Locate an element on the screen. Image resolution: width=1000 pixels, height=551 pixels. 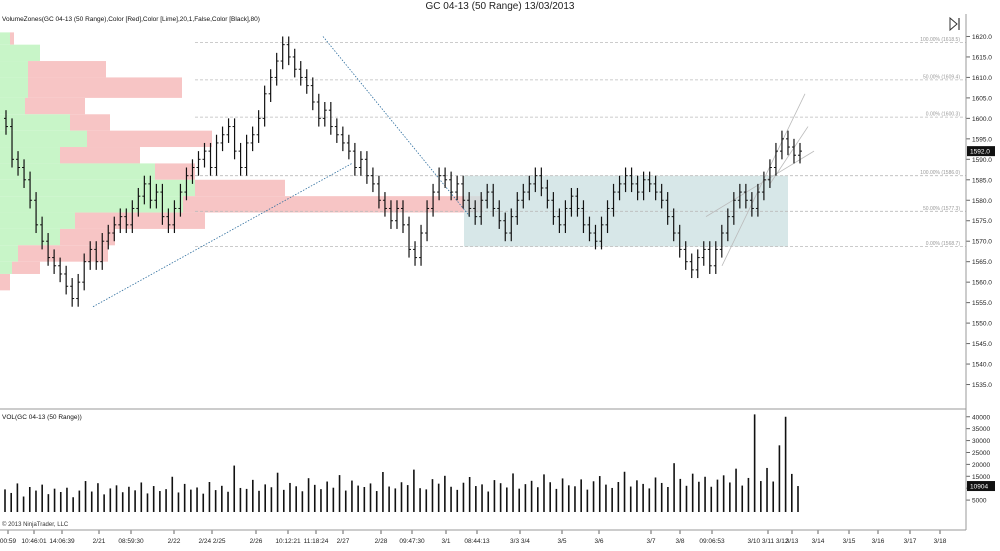
volume-tick-label: 15000 is located at coordinates (981, 477).